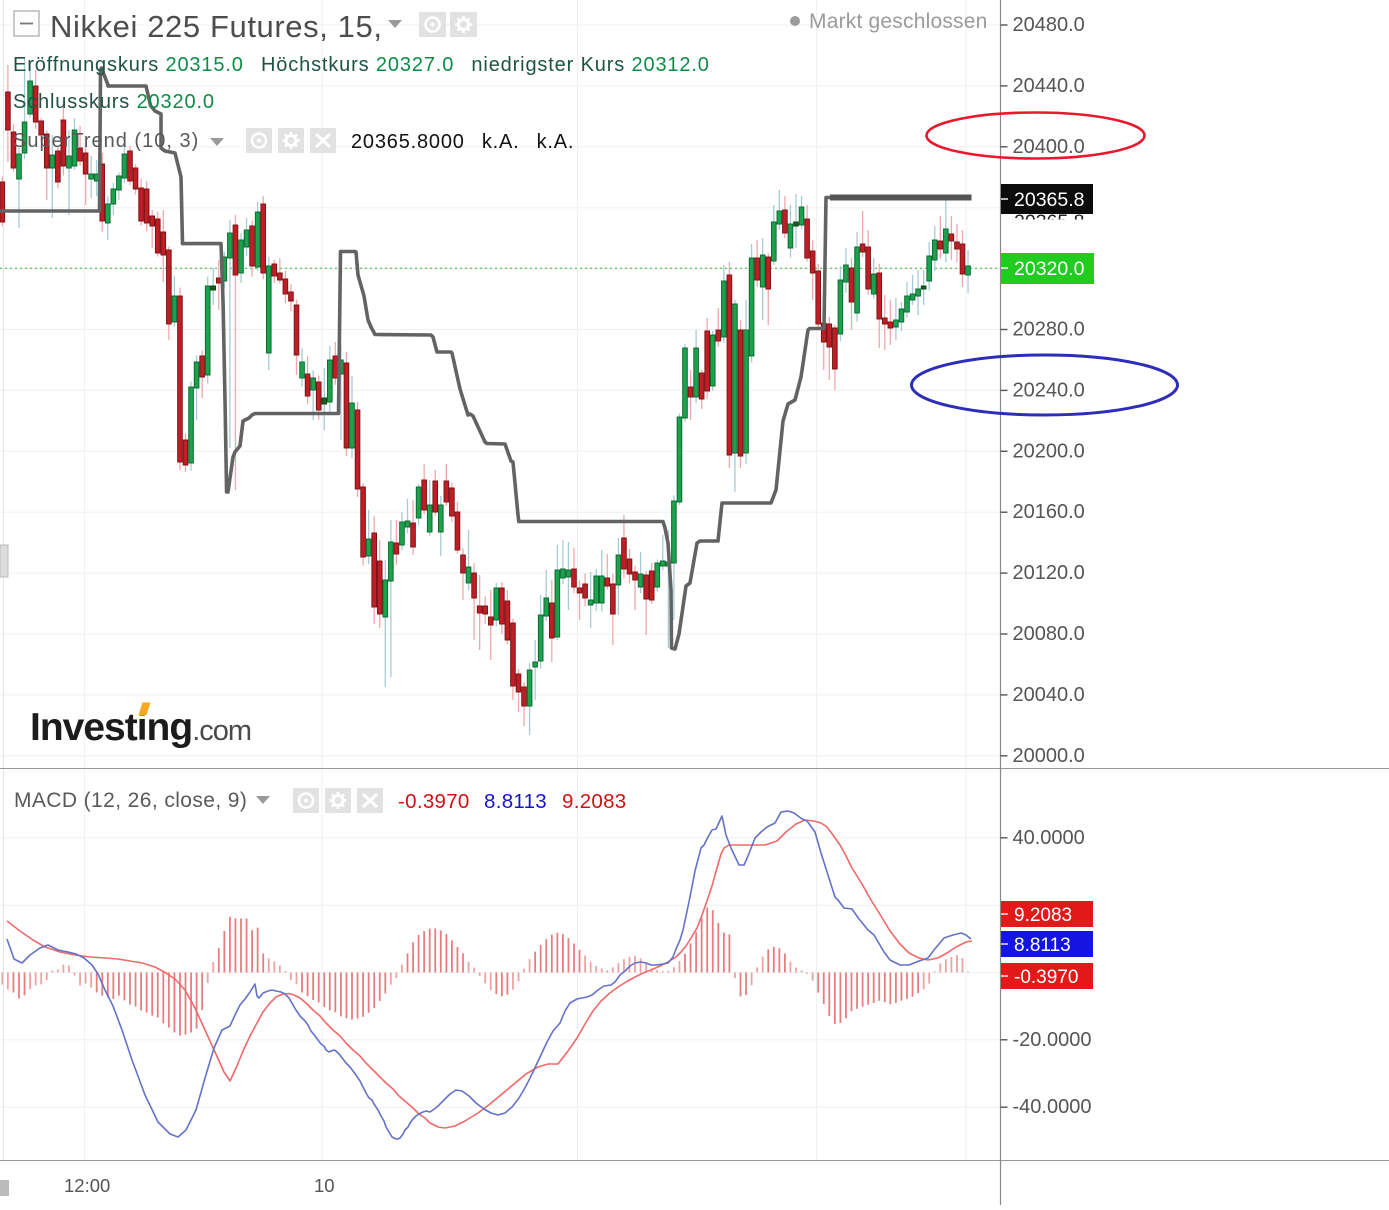 Image resolution: width=1389 pixels, height=1210 pixels. I want to click on svg-text: 20480.0, so click(1049, 25).